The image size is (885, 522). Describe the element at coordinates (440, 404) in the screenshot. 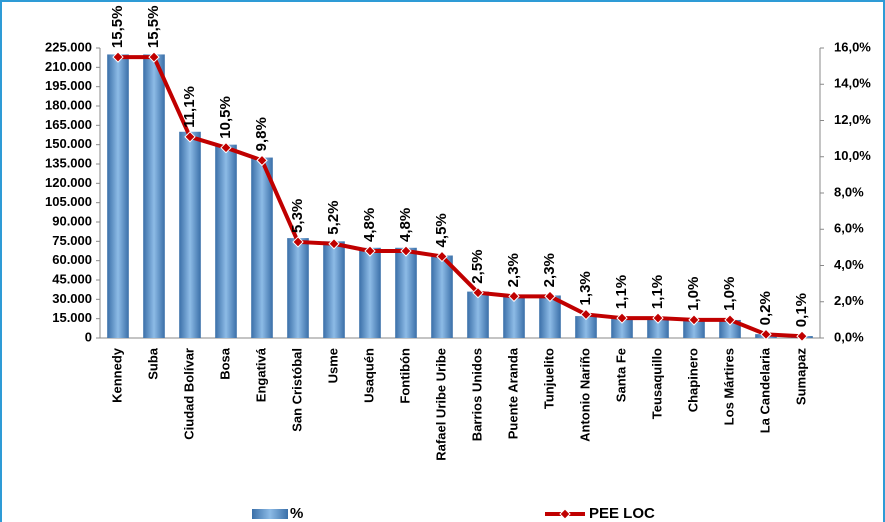

I see `x-tick-label: Rafael Uribe Uribe` at that location.